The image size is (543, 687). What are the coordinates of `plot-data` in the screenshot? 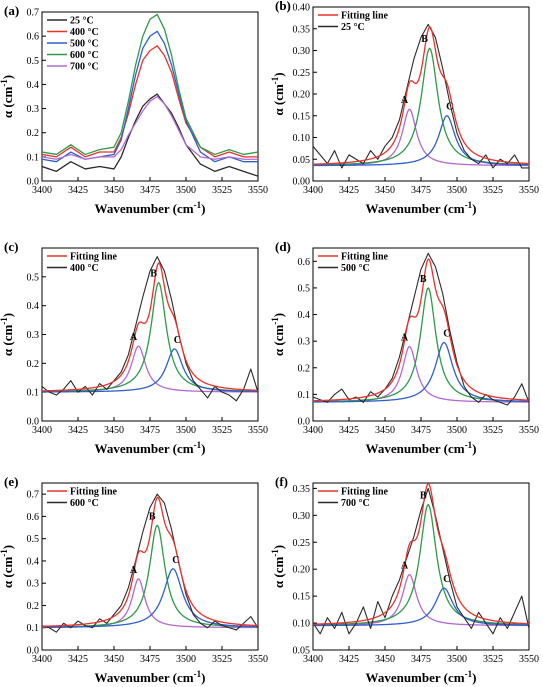 It's located at (150, 329).